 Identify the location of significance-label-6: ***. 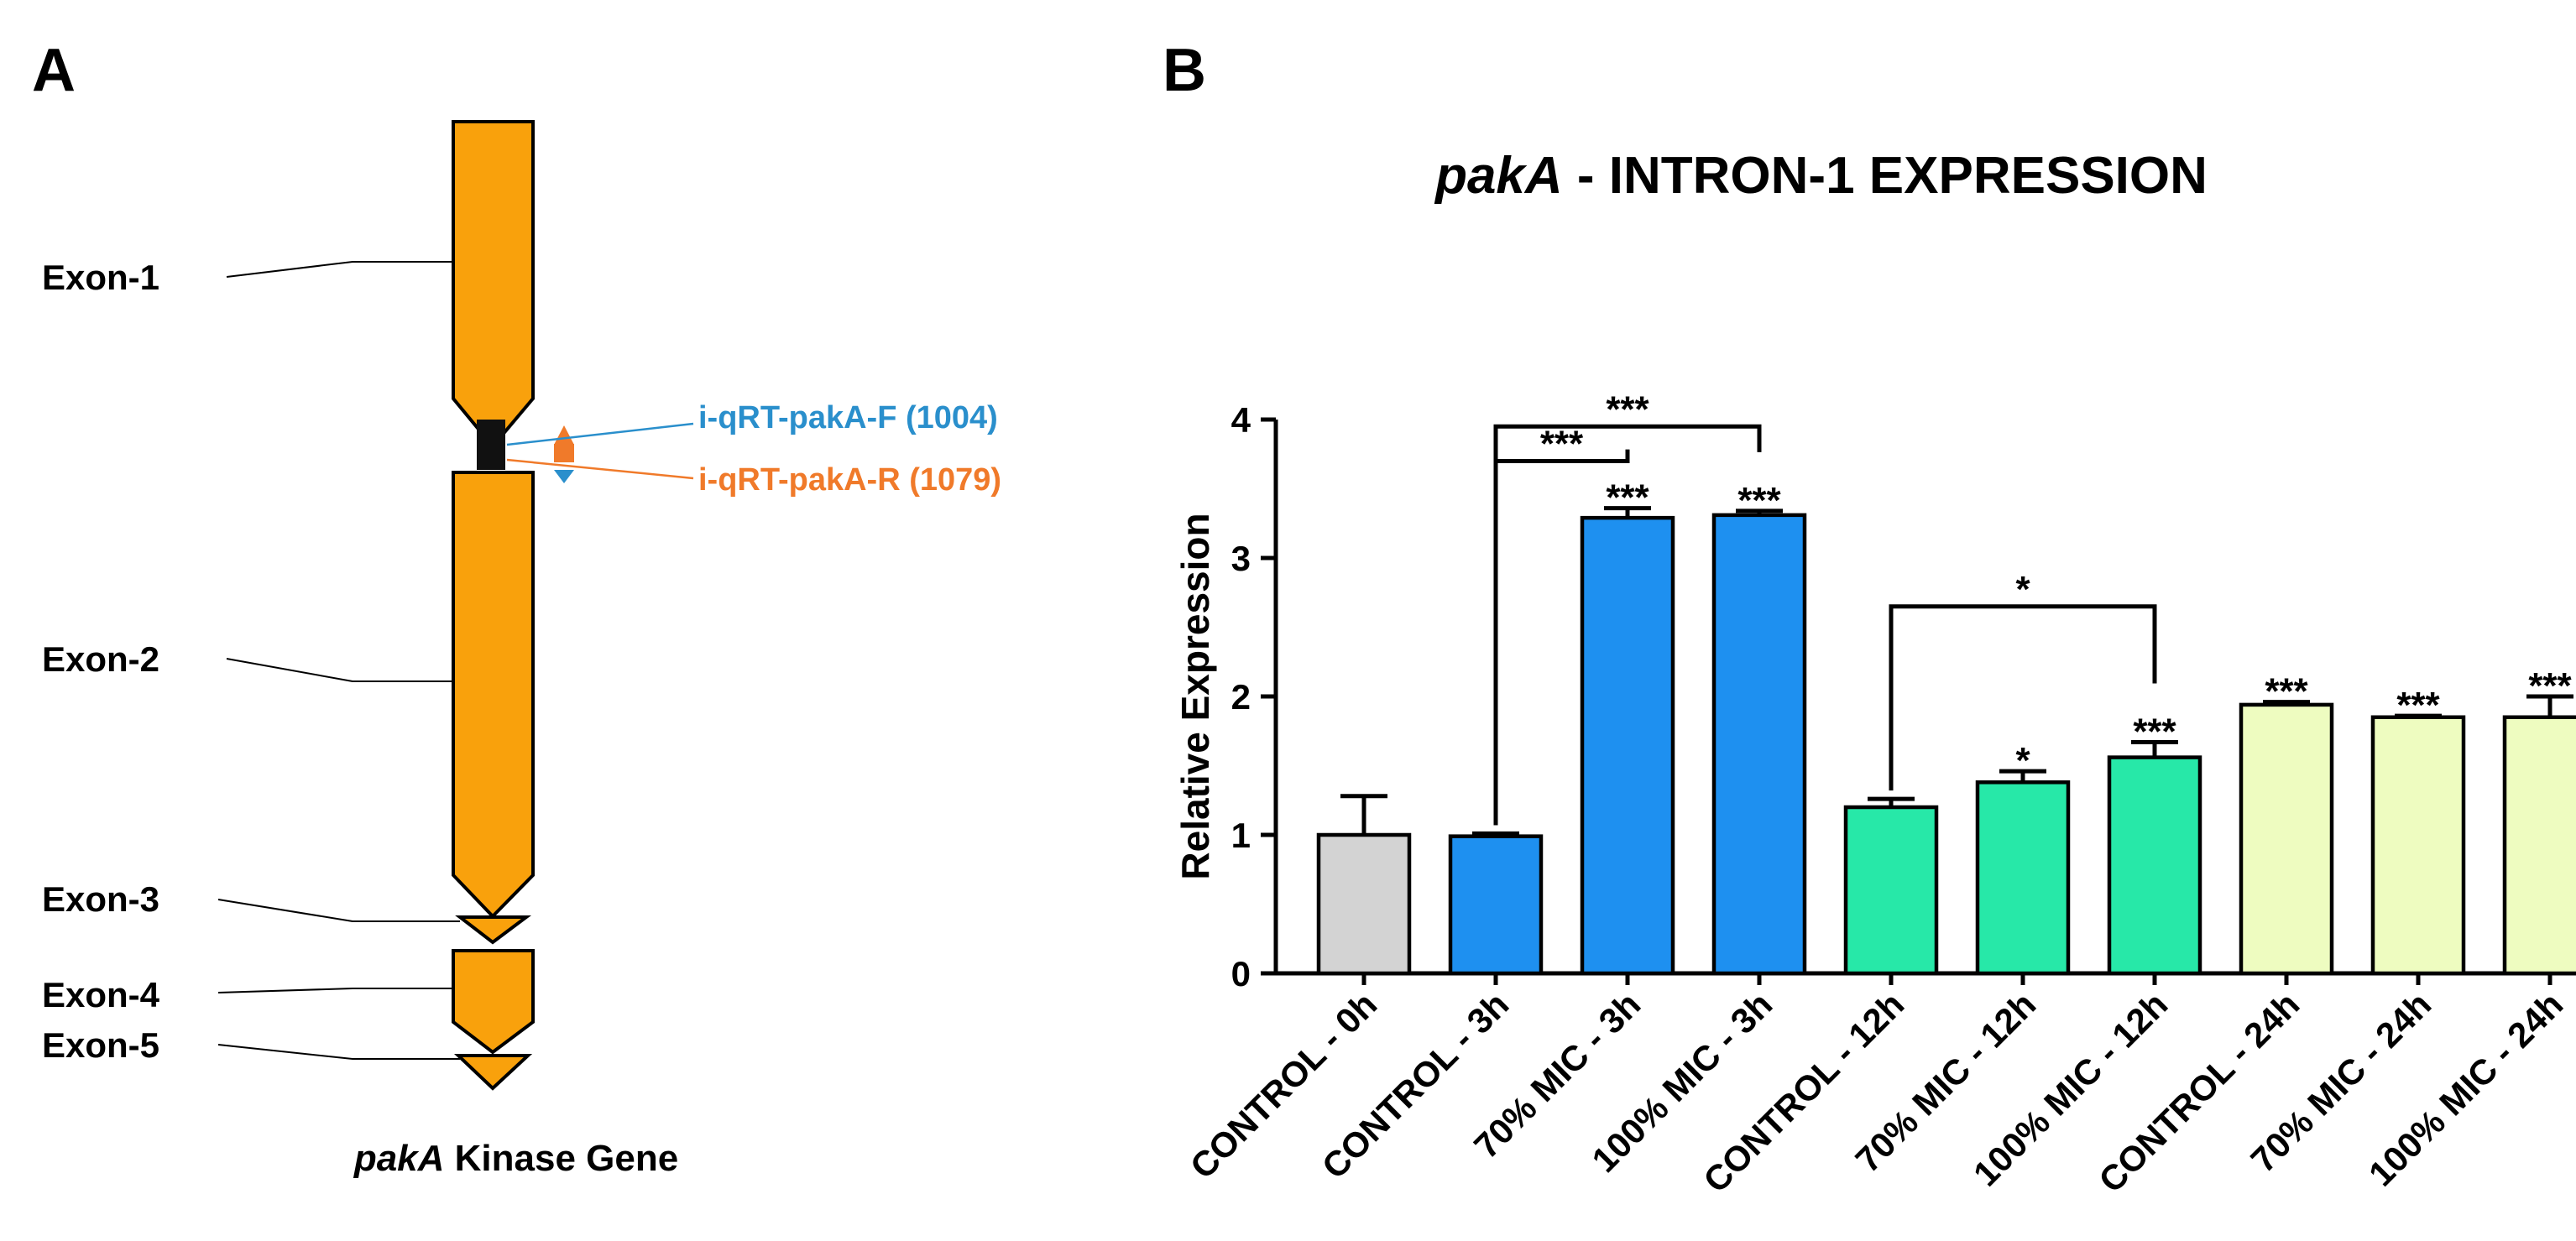
(2154, 731).